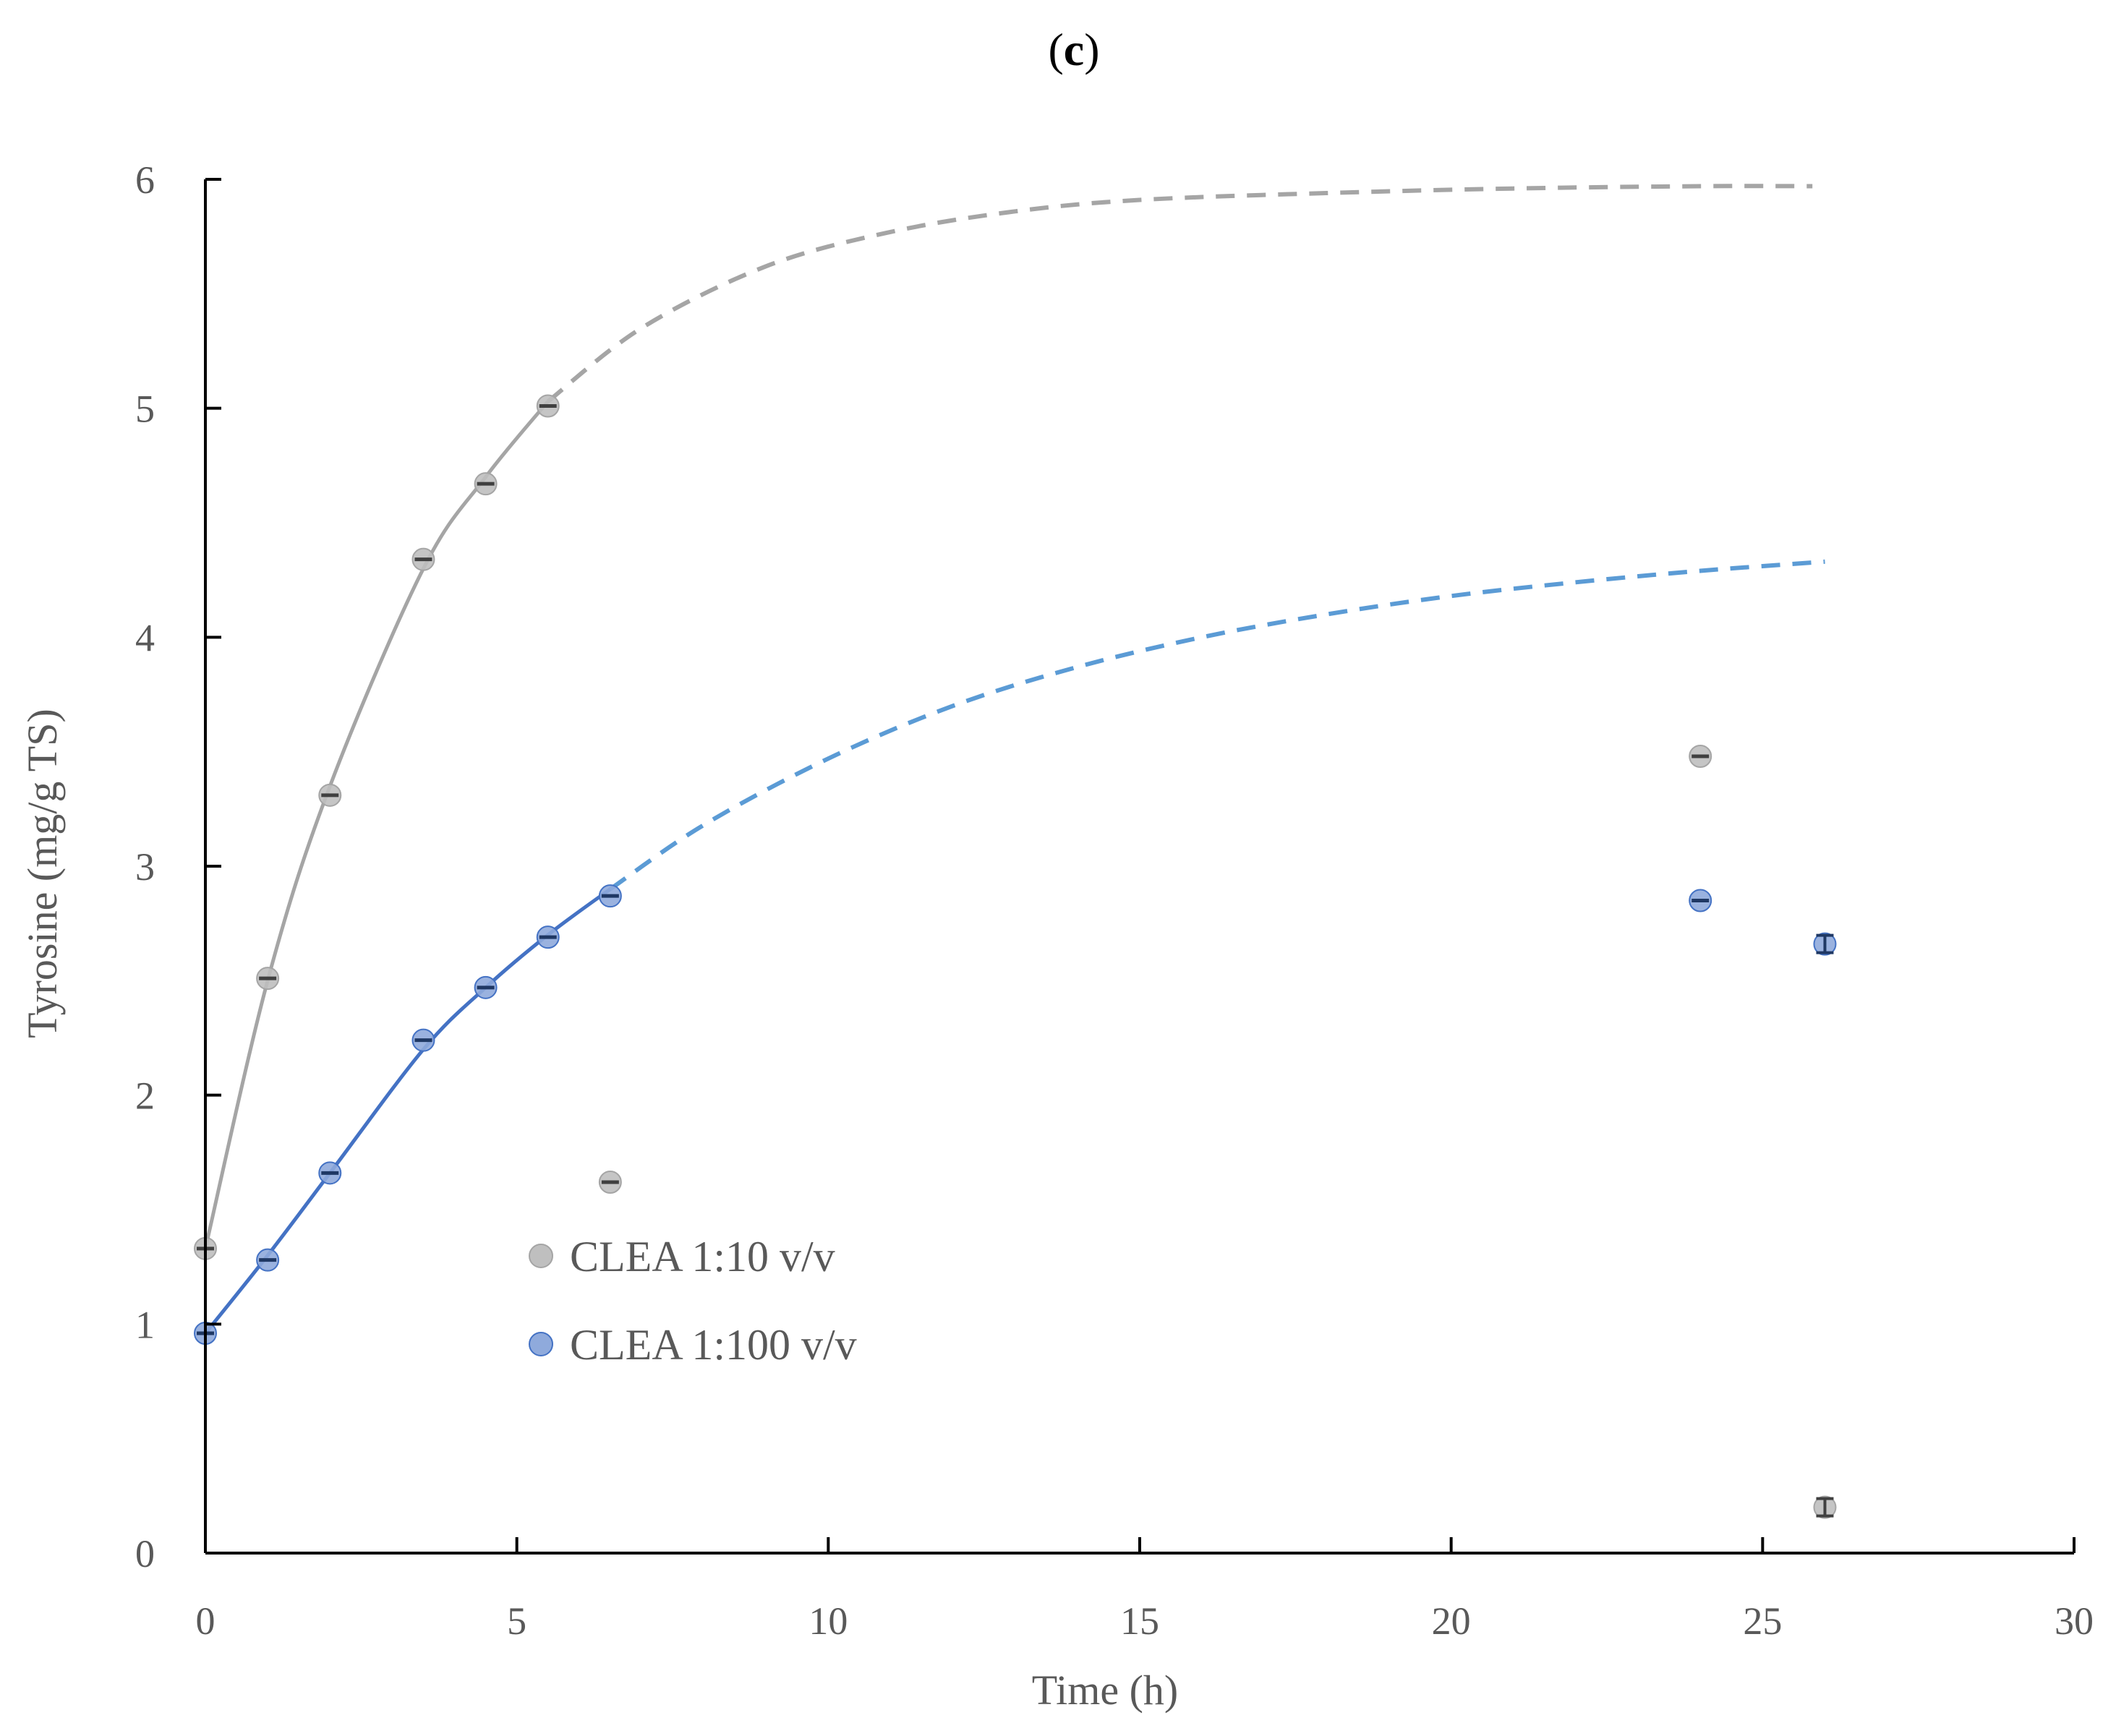 The height and width of the screenshot is (1736, 2116). I want to click on chart-title: (c), so click(1073, 49).